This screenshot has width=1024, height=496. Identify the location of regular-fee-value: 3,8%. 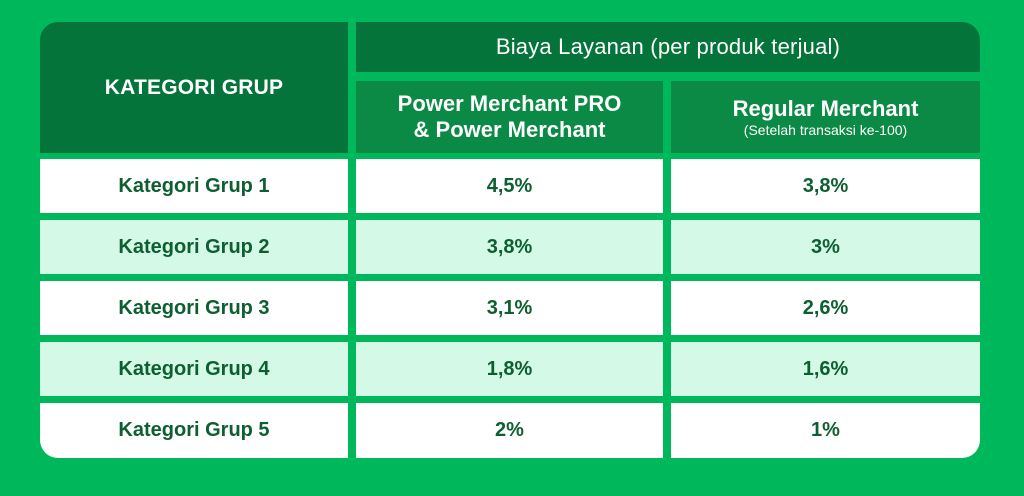
(825, 185).